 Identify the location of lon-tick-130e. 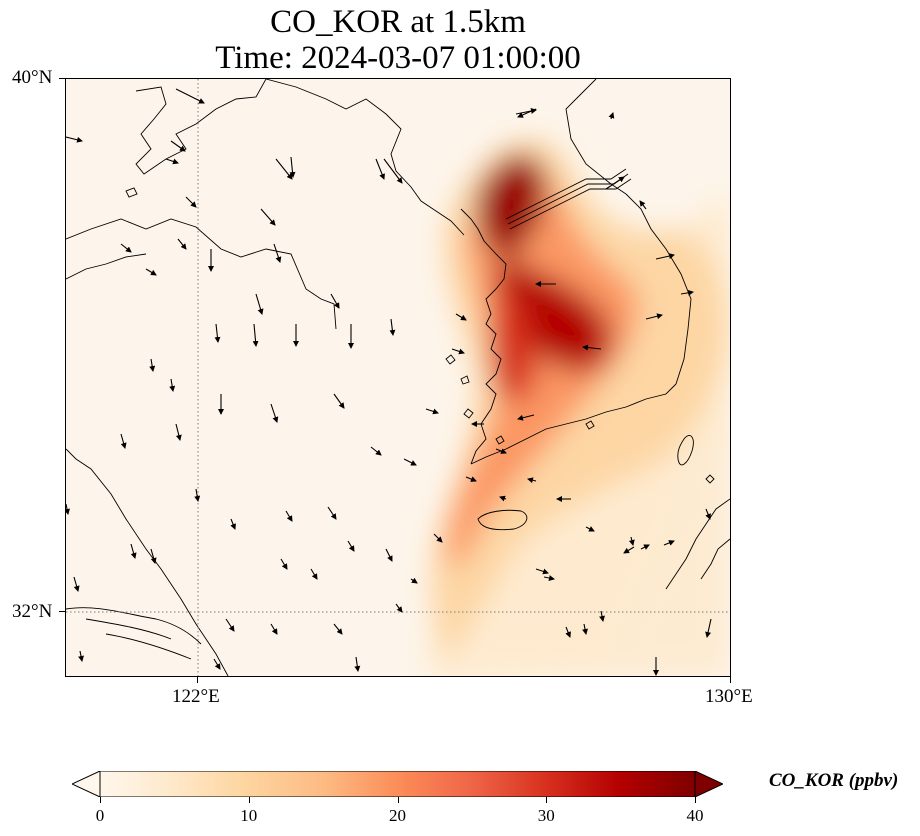
(730, 680).